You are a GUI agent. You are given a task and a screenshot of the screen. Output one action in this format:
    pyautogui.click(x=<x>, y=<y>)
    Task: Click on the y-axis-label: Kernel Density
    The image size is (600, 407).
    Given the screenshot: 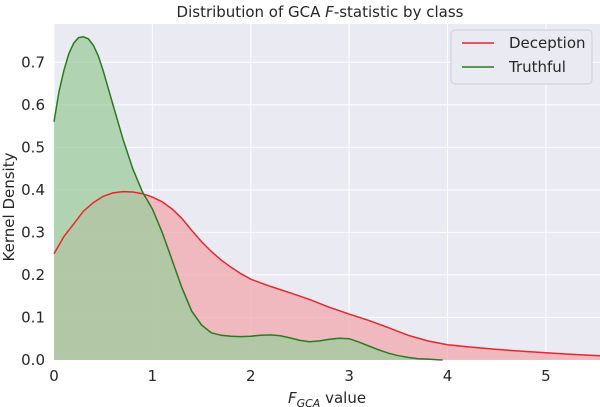 What is the action you would take?
    pyautogui.click(x=9, y=206)
    